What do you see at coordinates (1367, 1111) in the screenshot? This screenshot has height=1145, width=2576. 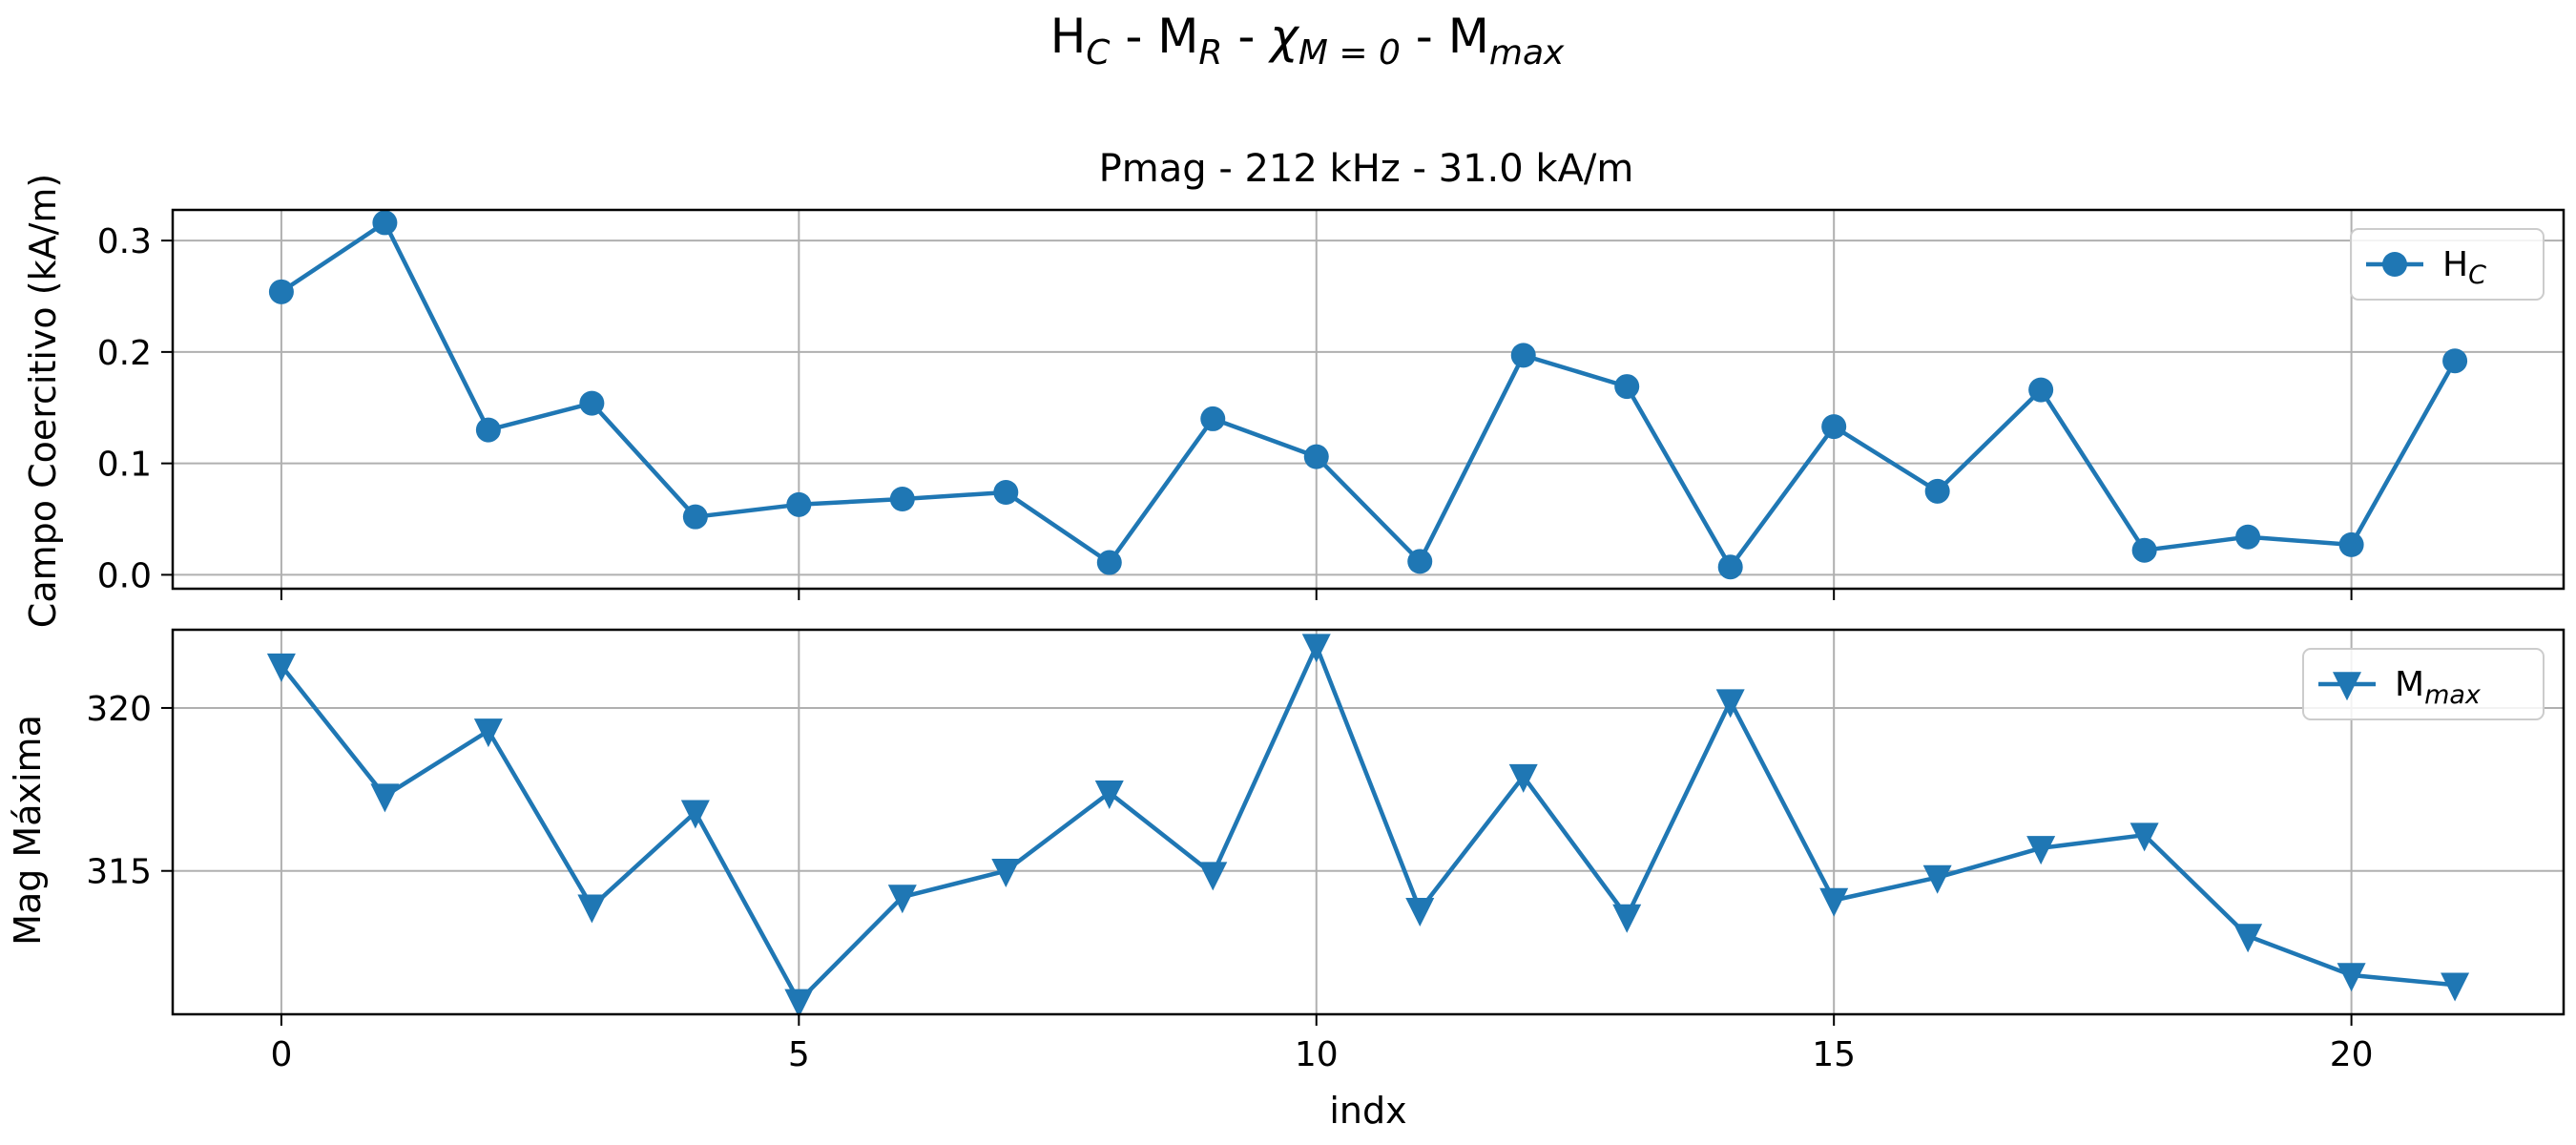 I see `x-axis-label: indx` at bounding box center [1367, 1111].